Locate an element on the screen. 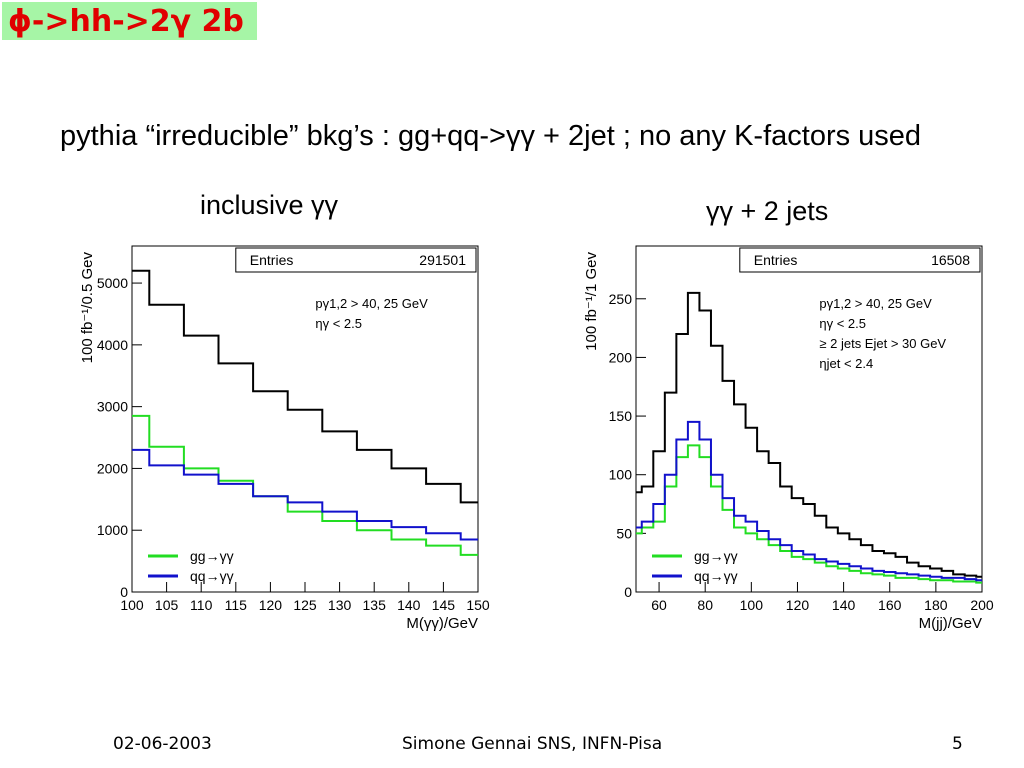 This screenshot has height=768, width=1024. y-axis-label: 100 fb⁻¹/1 Gev is located at coordinates (591, 301).